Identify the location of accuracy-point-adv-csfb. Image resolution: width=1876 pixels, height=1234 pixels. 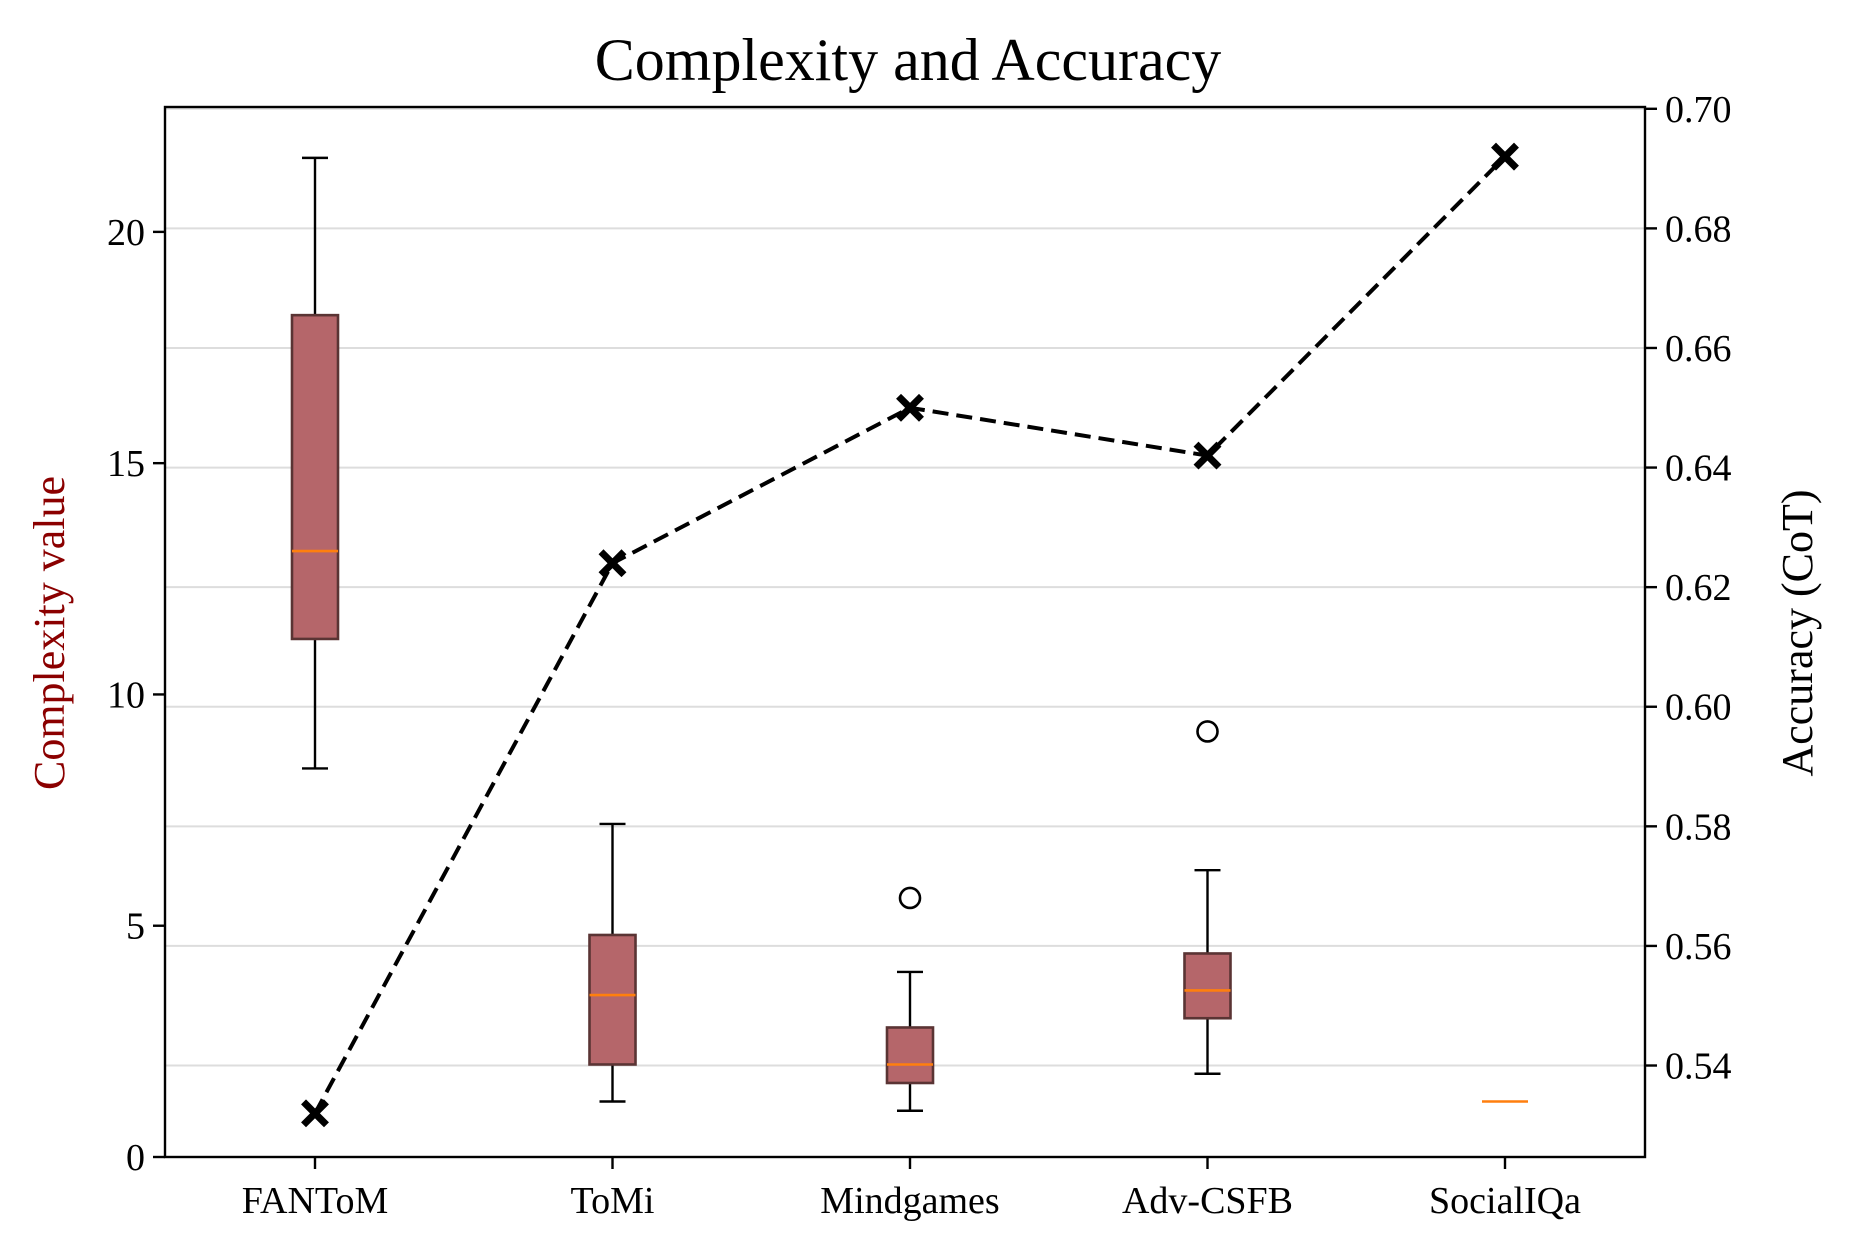
(1207, 455).